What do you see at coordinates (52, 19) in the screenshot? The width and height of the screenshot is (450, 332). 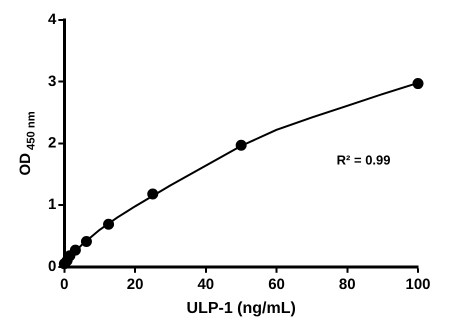 I see `y-tick-label: 4` at bounding box center [52, 19].